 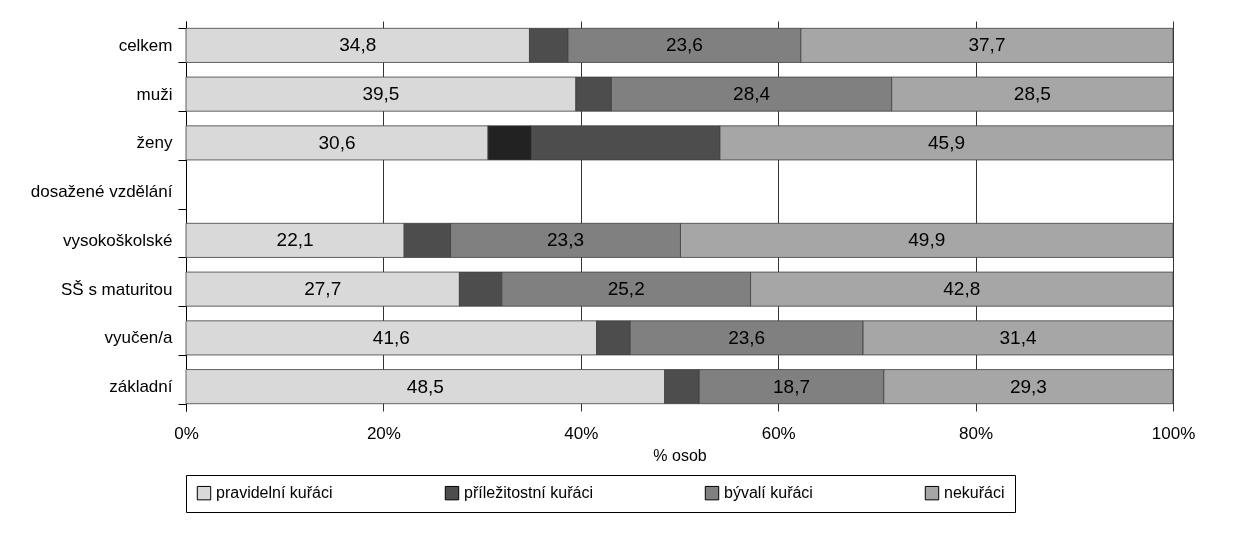 What do you see at coordinates (323, 289) in the screenshot?
I see `data-label: 27,7` at bounding box center [323, 289].